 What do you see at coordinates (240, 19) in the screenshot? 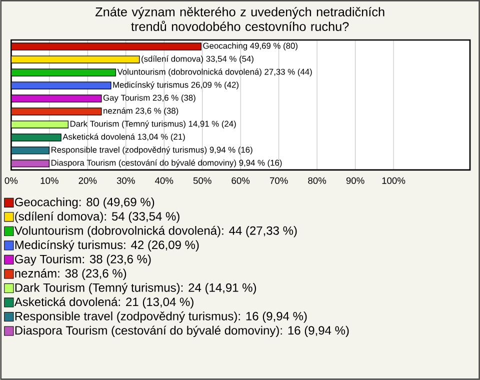
I see `chart-title: Znáte význam některého z uvedených netradičních trendů novodobého cestovního ruchu?` at bounding box center [240, 19].